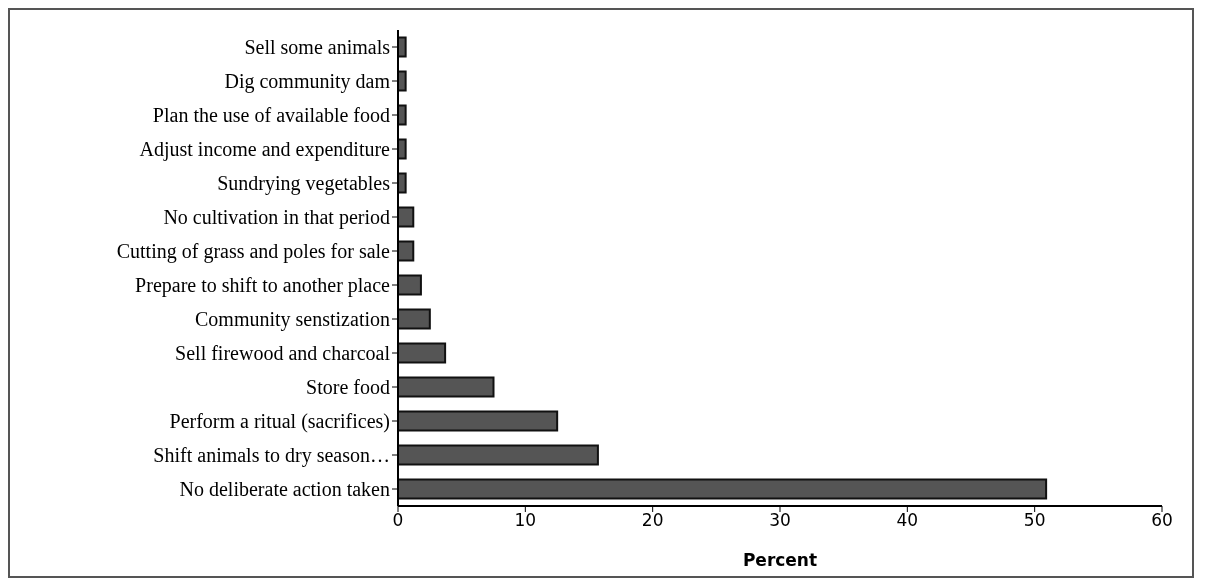 Image resolution: width=1207 pixels, height=582 pixels. I want to click on x-tick-label: 20, so click(652, 520).